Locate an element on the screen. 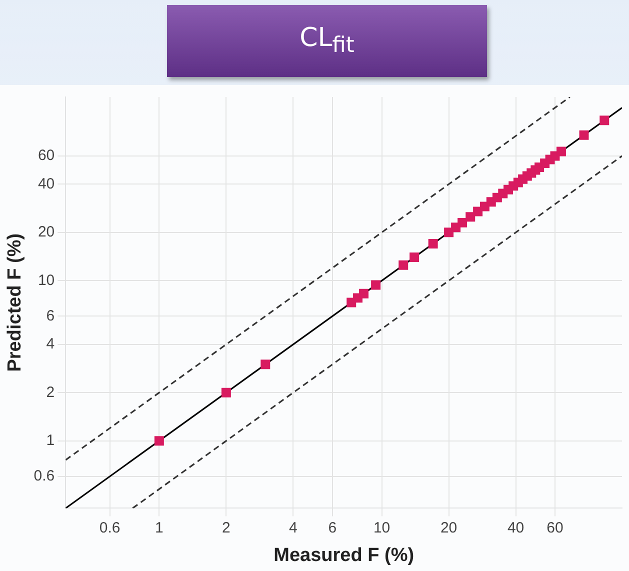 The height and width of the screenshot is (571, 629). x-tick-label: 0.6 is located at coordinates (109, 527).